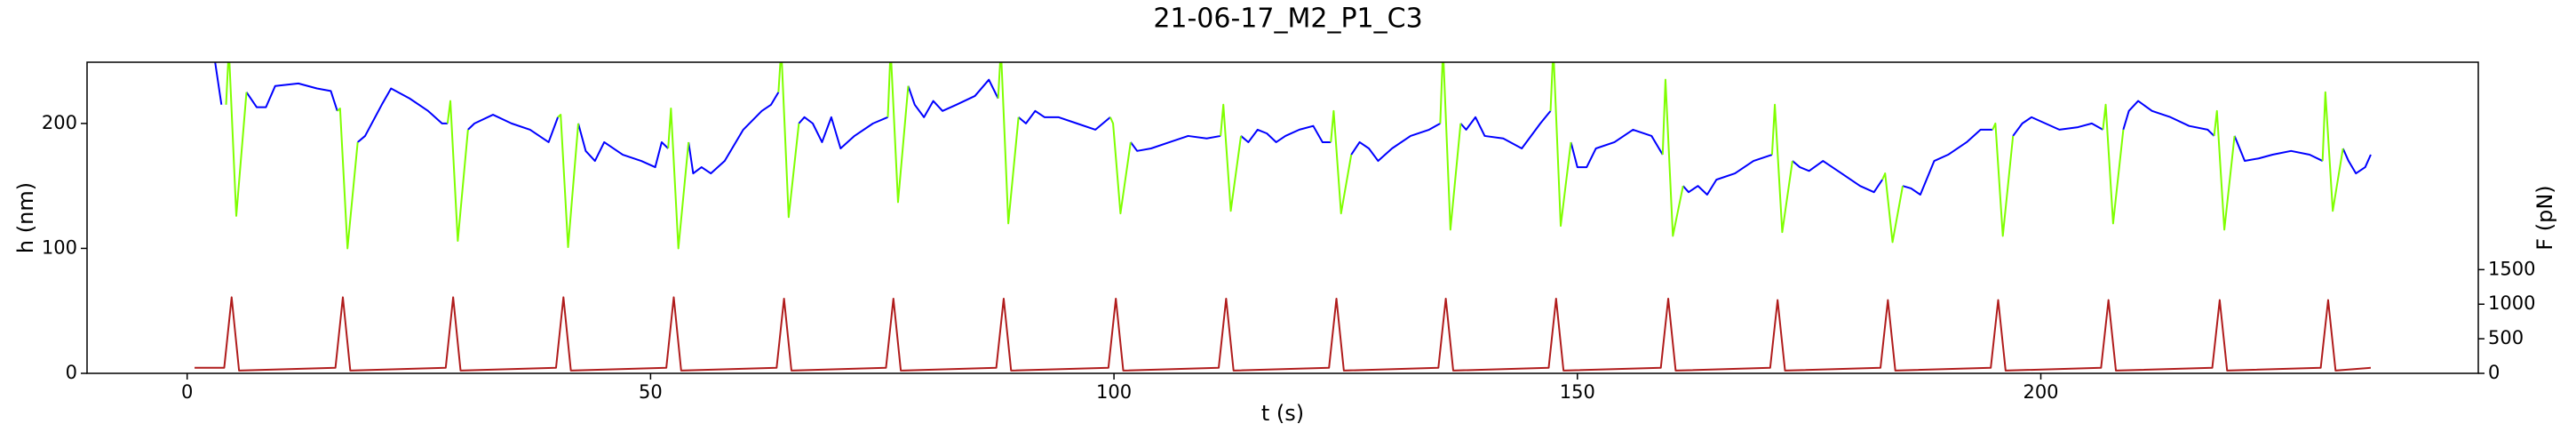 Image resolution: width=2576 pixels, height=448 pixels. Describe the element at coordinates (651, 392) in the screenshot. I see `x-tick-label: 50` at that location.